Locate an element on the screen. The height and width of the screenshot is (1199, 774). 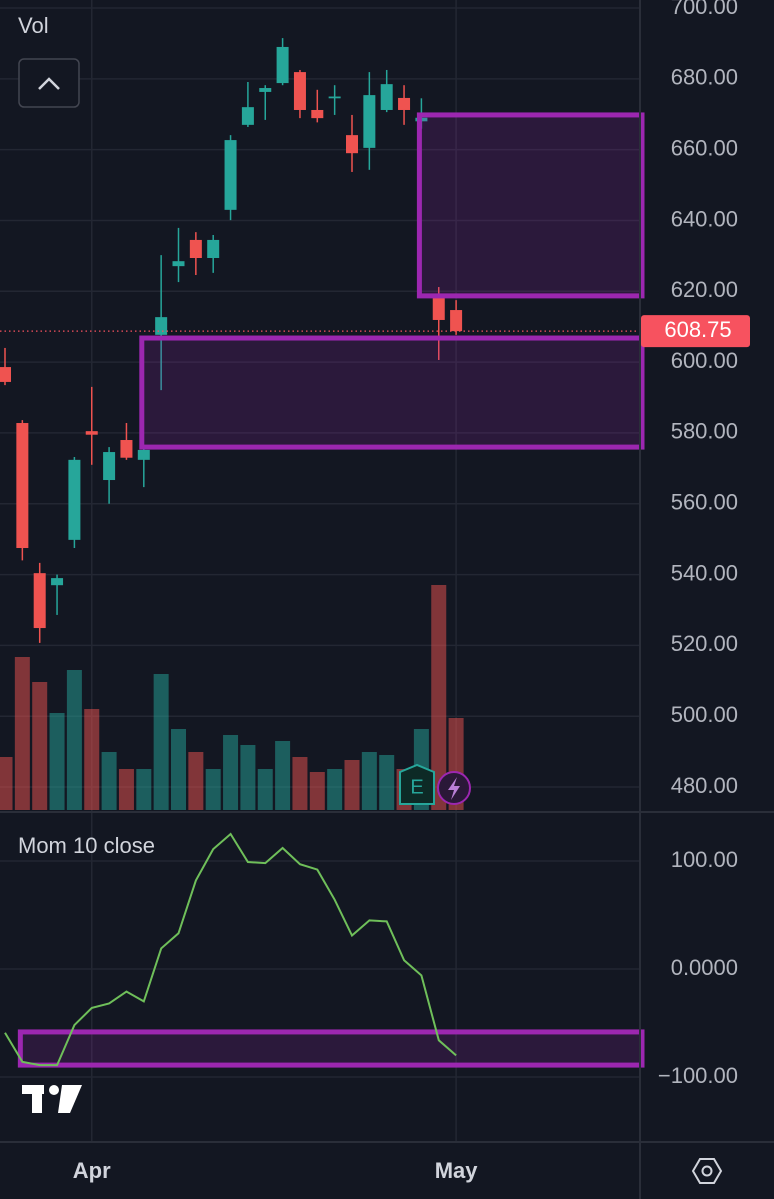
tradingview-logo is located at coordinates (52, 1099).